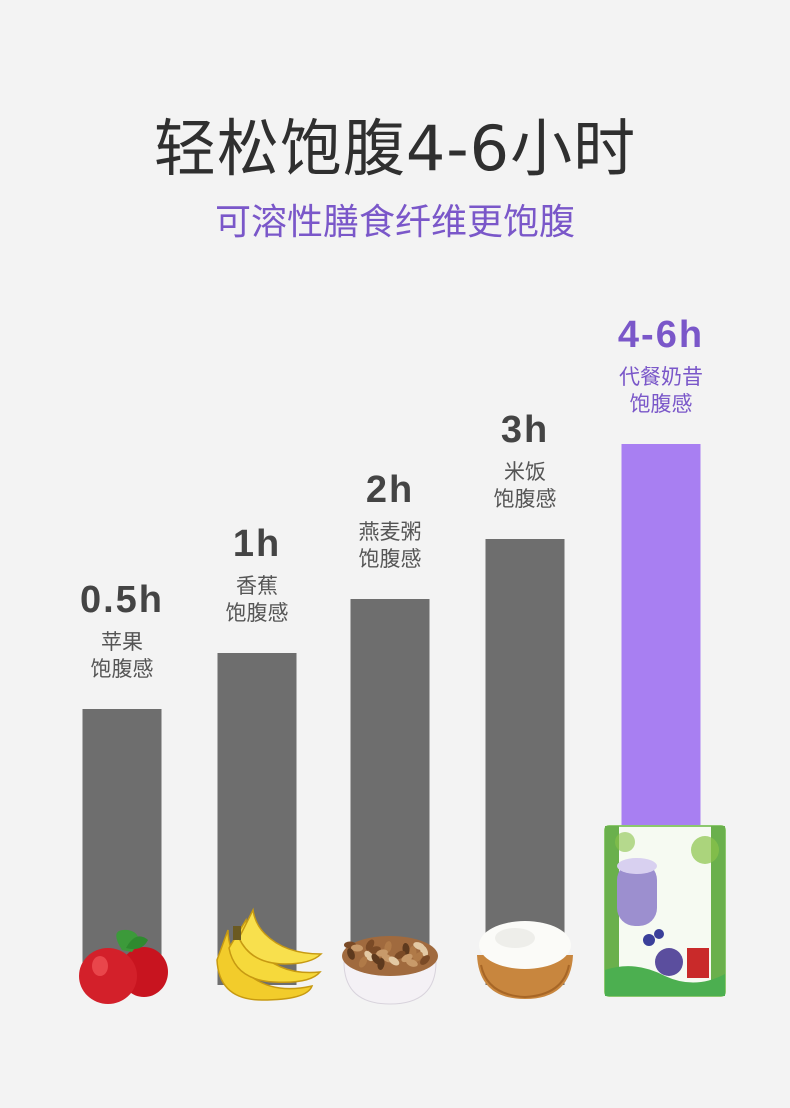  I want to click on bar-value-label: 0.5h, so click(122, 600).